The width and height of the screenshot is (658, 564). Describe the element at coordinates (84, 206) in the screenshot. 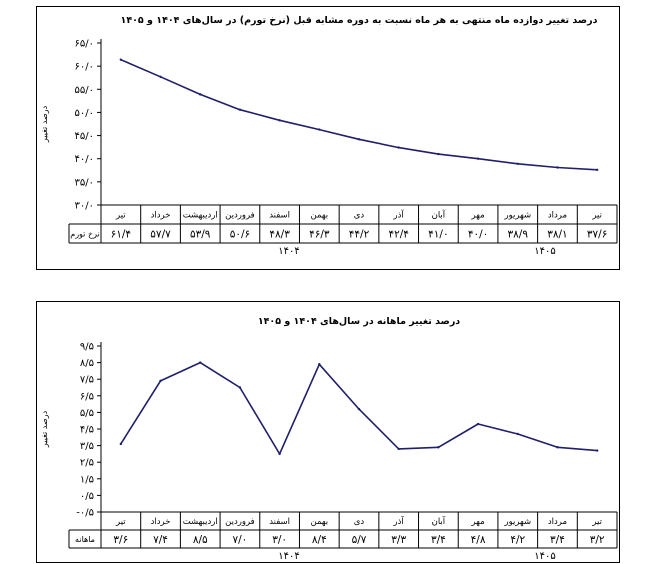

I see `y-tick-label: ۳۰/۰` at that location.